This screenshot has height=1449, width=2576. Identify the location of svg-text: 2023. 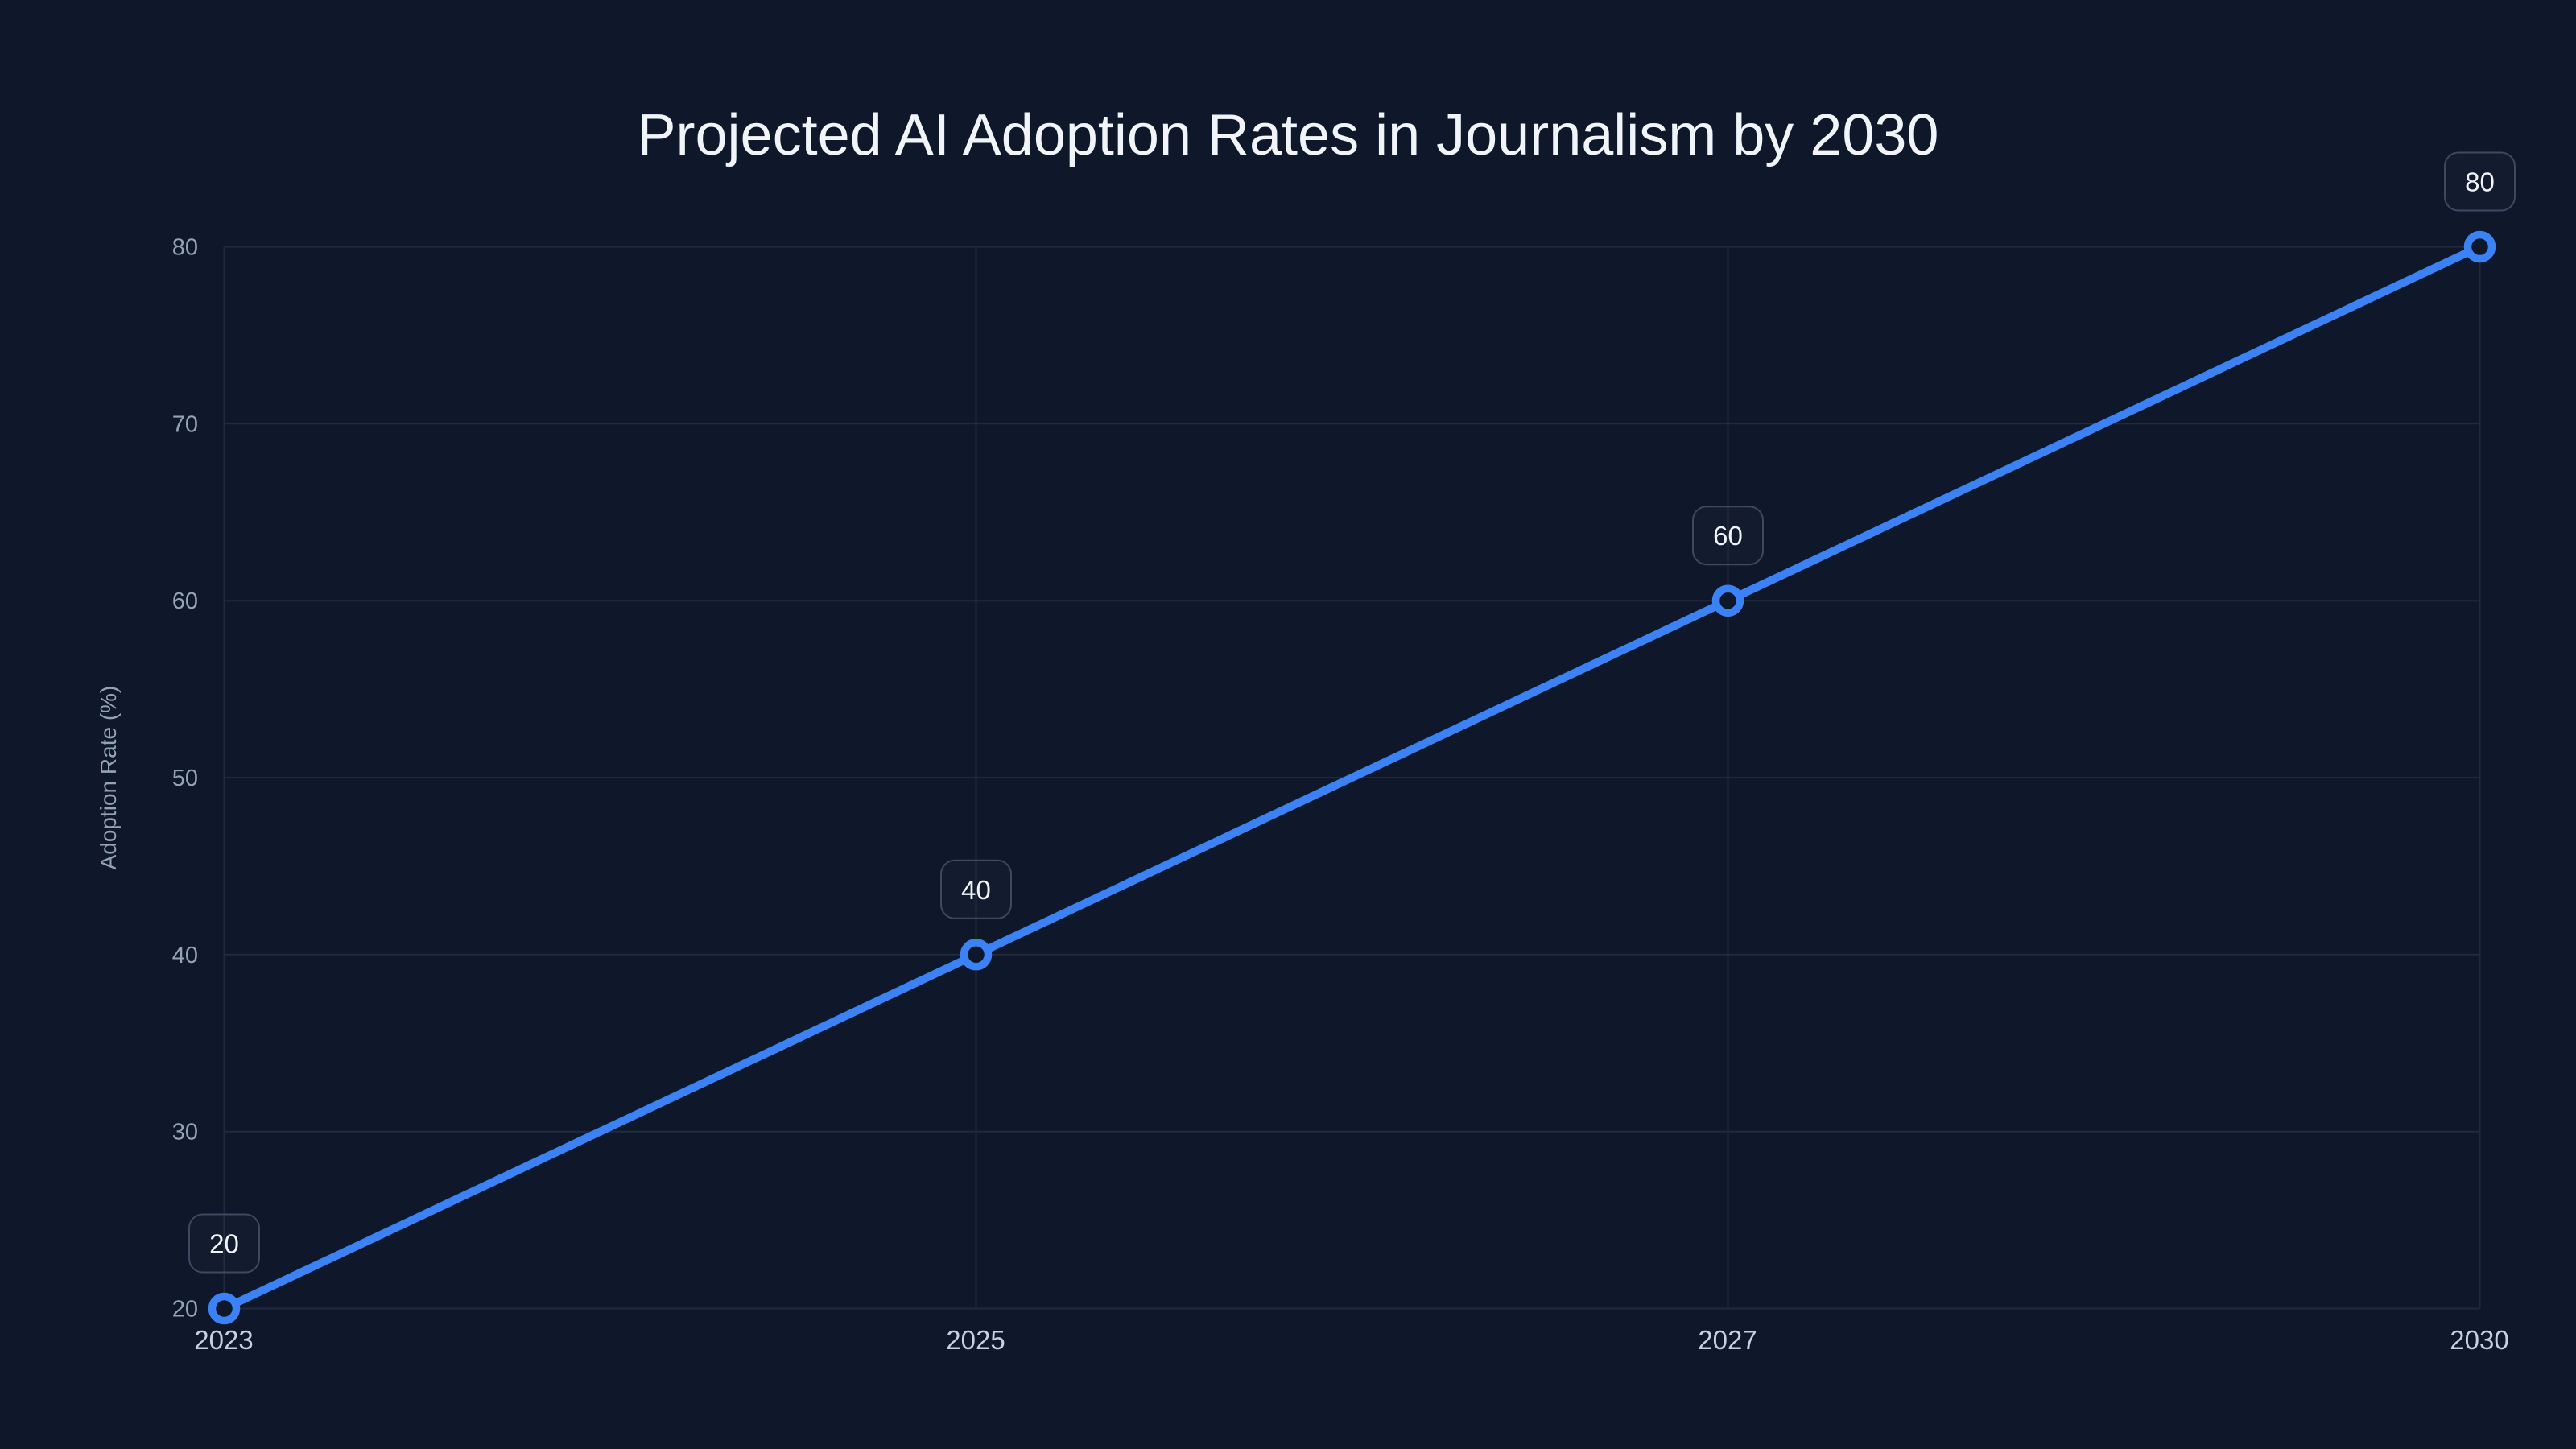
(223, 1340).